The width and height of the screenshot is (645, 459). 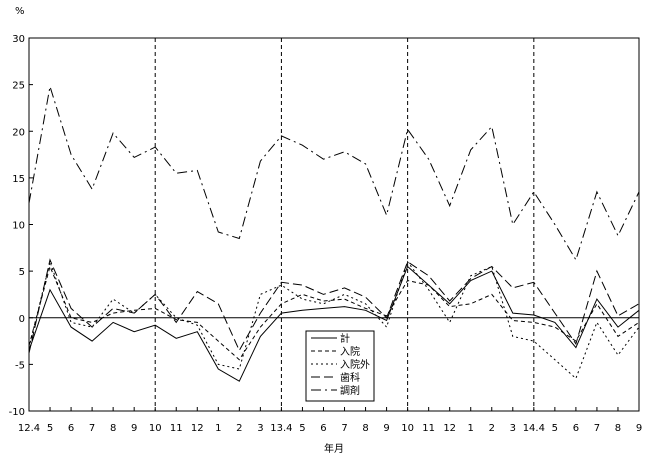 What do you see at coordinates (17, 412) in the screenshot?
I see `y-tick-label: -10` at bounding box center [17, 412].